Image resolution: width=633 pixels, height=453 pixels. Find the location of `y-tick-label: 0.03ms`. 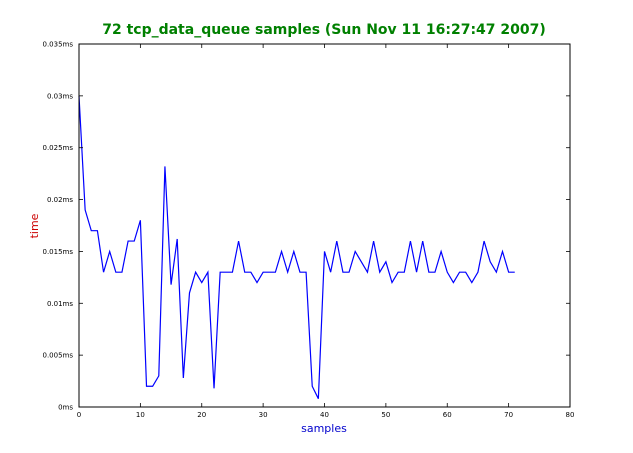

y-tick-label: 0.03ms is located at coordinates (60, 96).